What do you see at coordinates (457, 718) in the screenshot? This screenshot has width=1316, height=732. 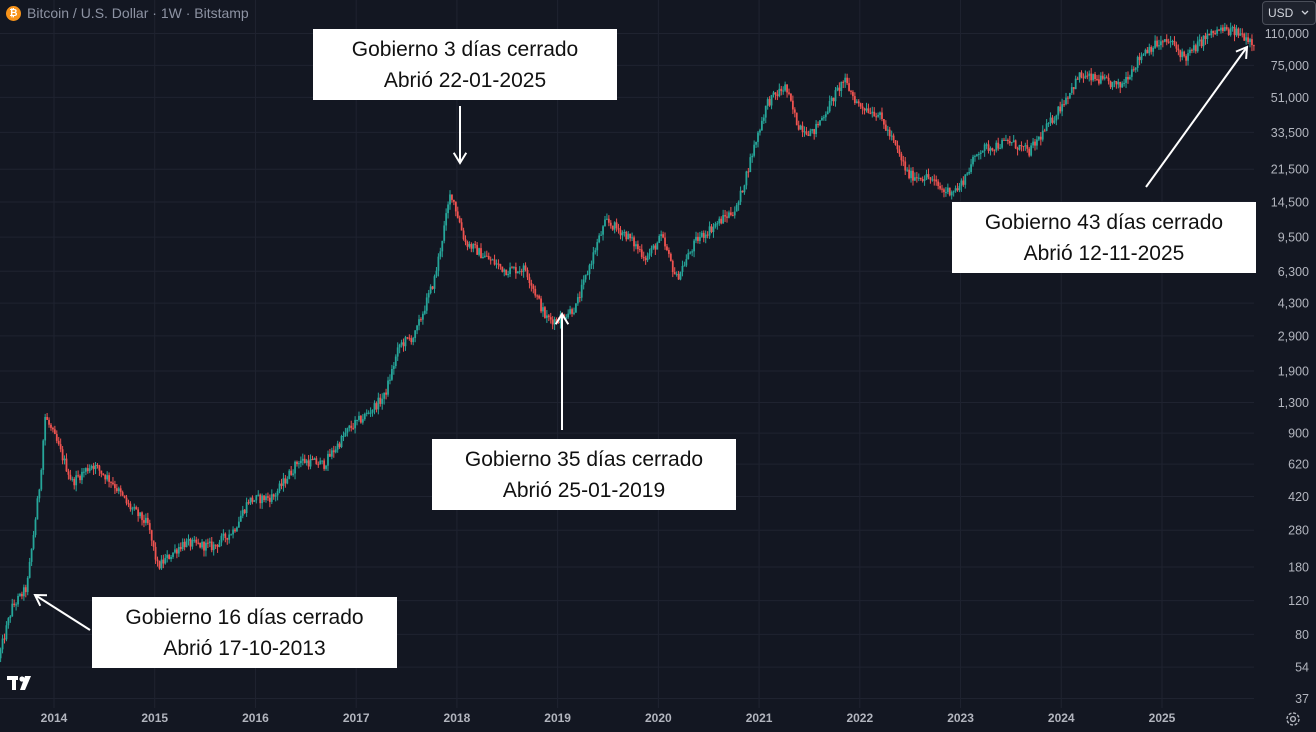 I see `x-tick-label: 2018` at bounding box center [457, 718].